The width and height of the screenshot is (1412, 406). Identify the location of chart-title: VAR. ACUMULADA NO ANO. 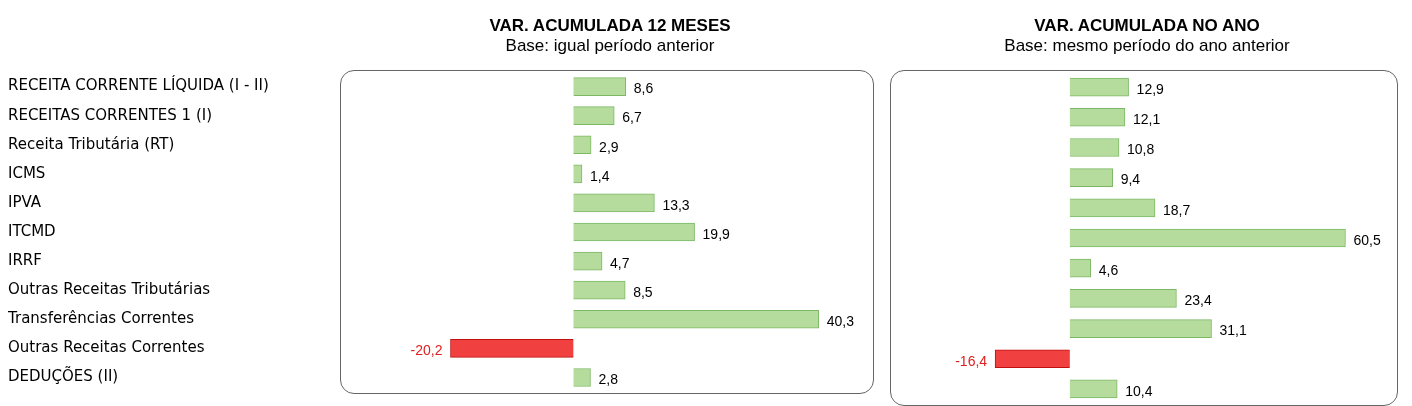
(1147, 25).